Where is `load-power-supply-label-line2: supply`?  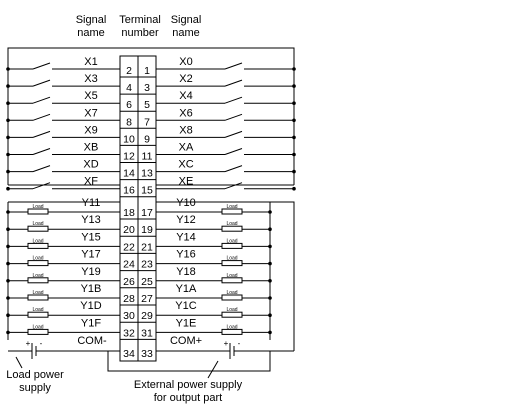 load-power-supply-label-line2: supply is located at coordinates (35, 388).